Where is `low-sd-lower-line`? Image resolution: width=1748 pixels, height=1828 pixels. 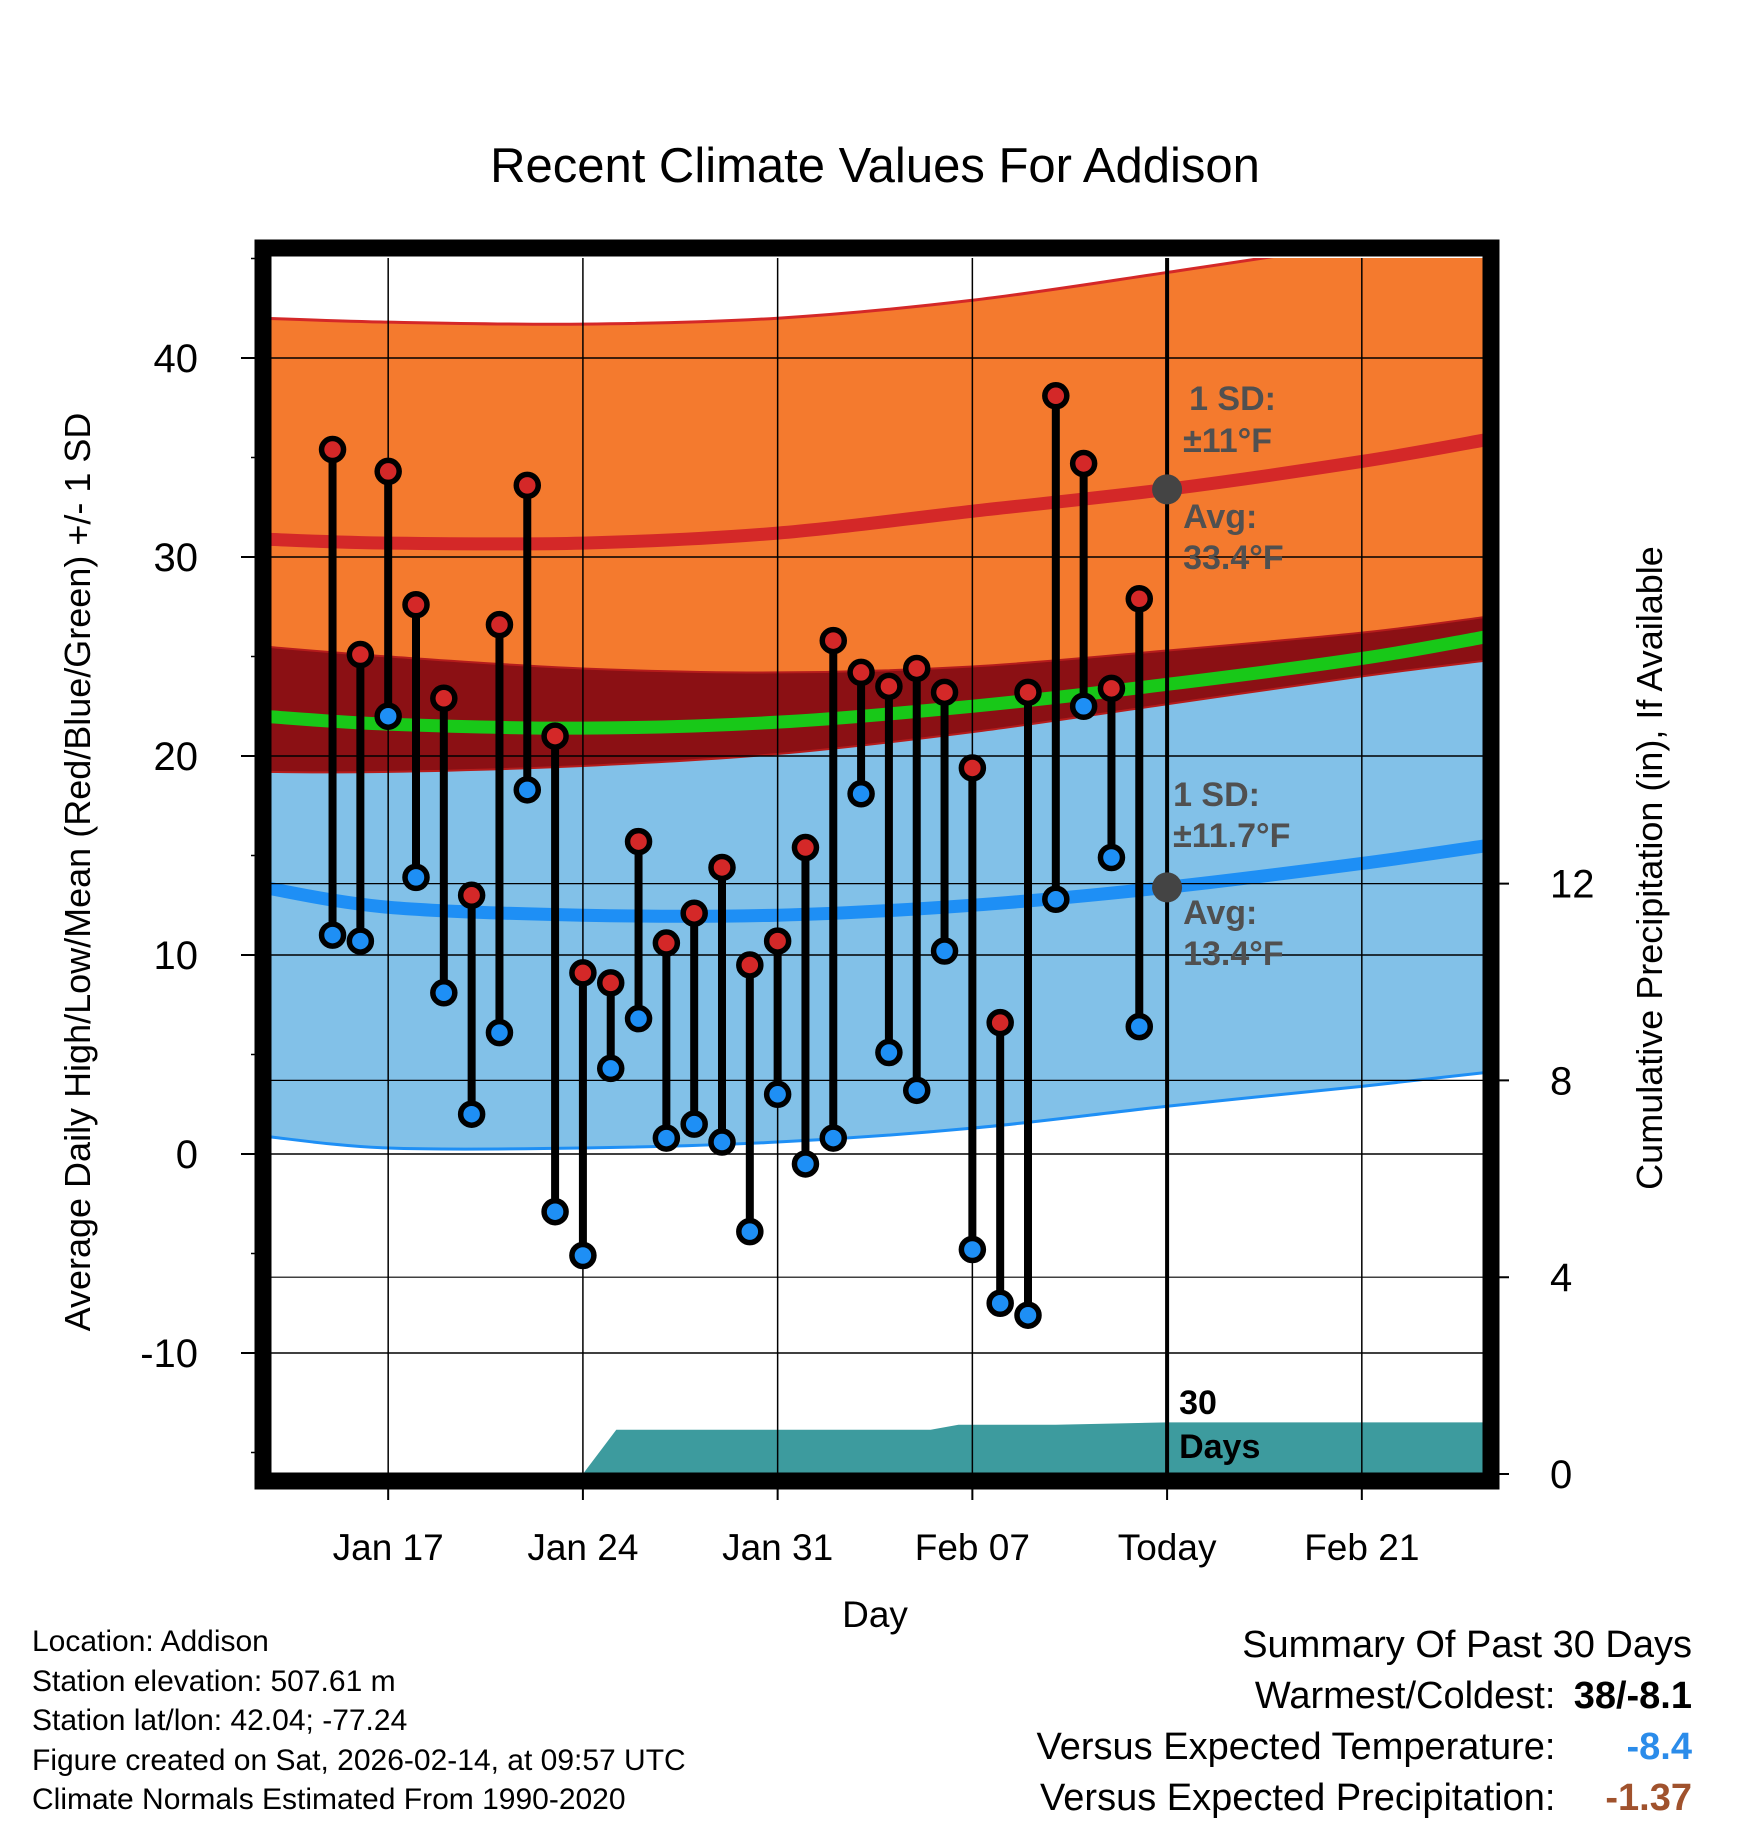
low-sd-lower-line is located at coordinates (875, 1110).